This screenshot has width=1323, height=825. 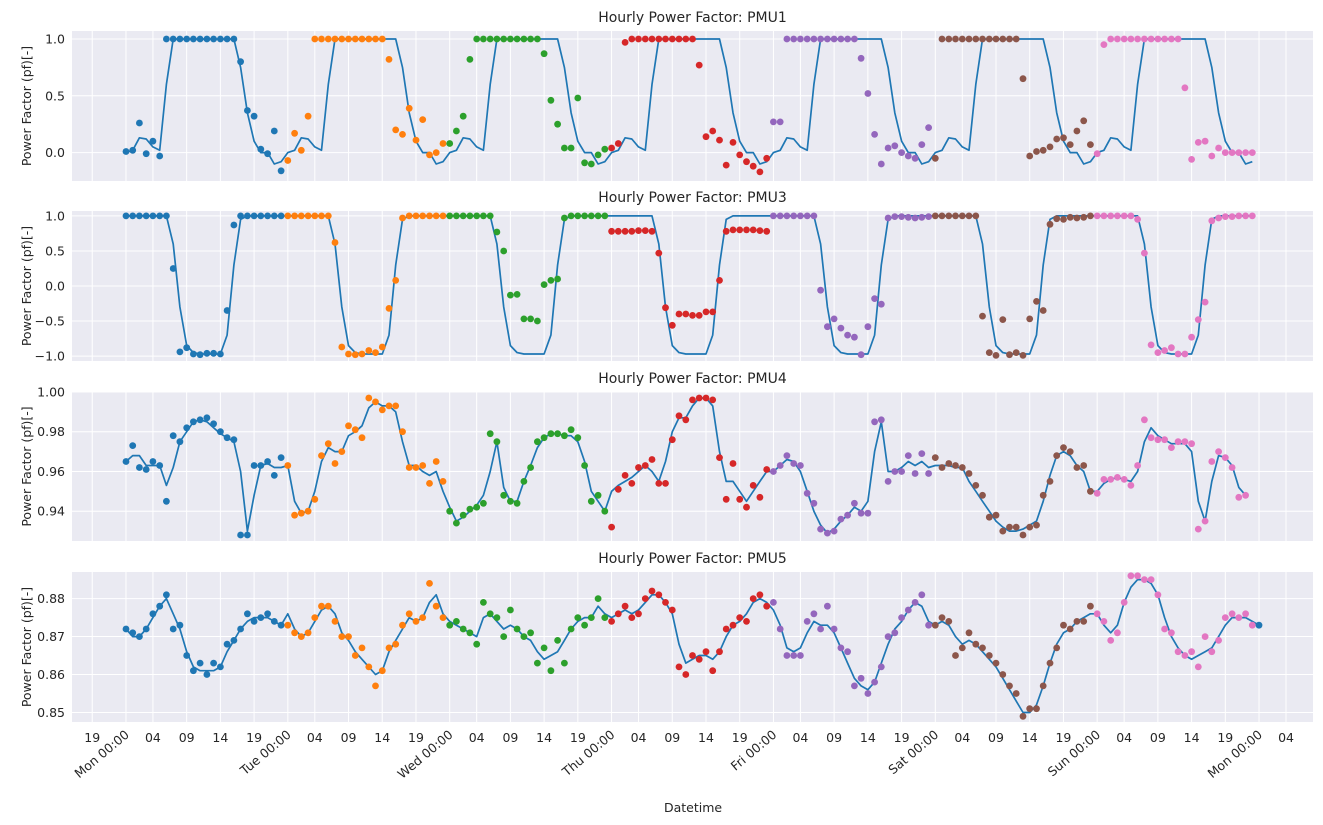 I want to click on y-tick-label: 0.85, so click(x=51, y=712).